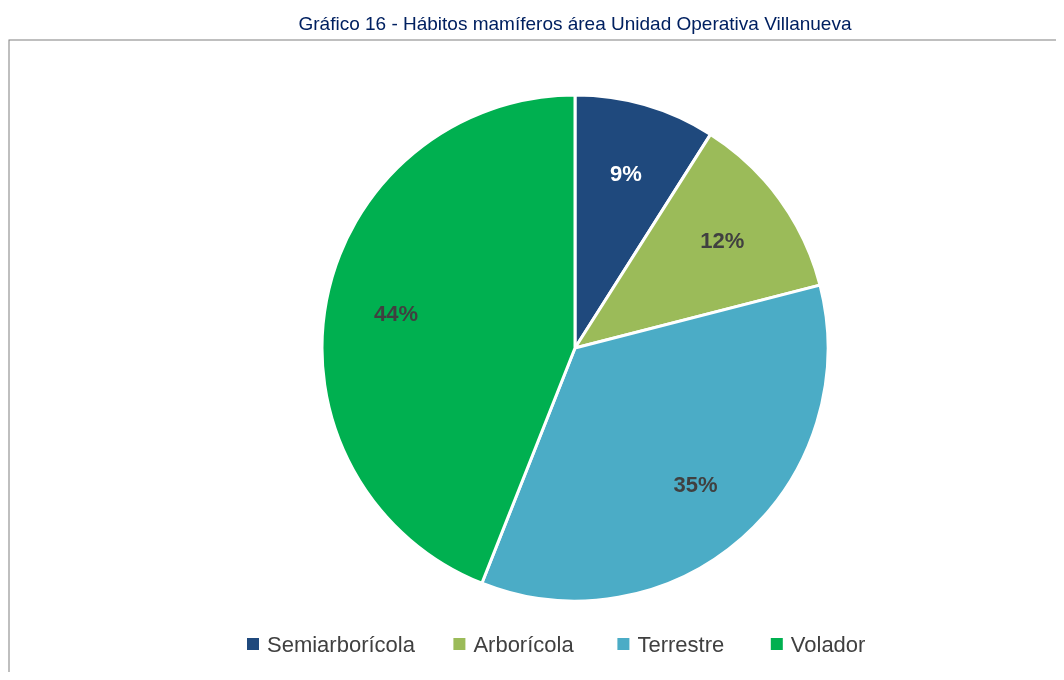 Image resolution: width=1064 pixels, height=680 pixels. Describe the element at coordinates (722, 241) in the screenshot. I see `data-label: 12%` at that location.